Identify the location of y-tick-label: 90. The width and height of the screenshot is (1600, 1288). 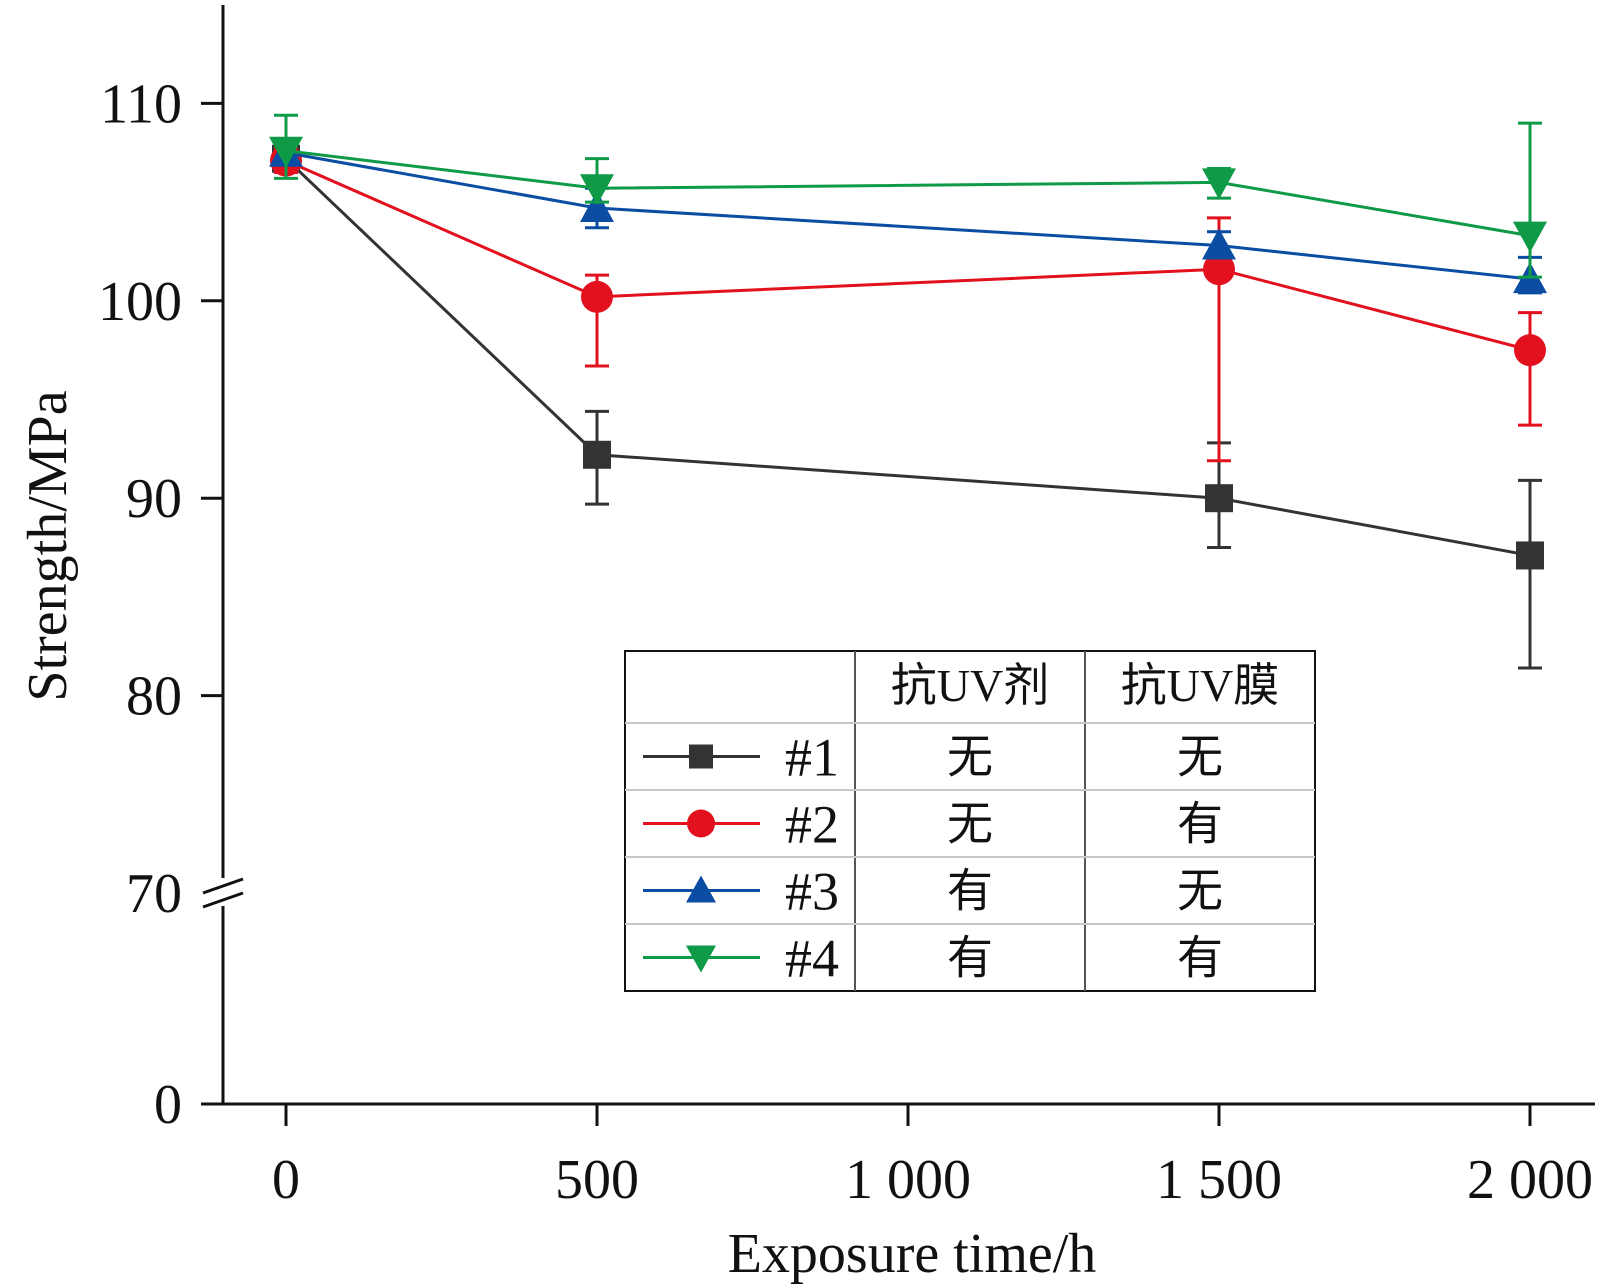
(154, 499).